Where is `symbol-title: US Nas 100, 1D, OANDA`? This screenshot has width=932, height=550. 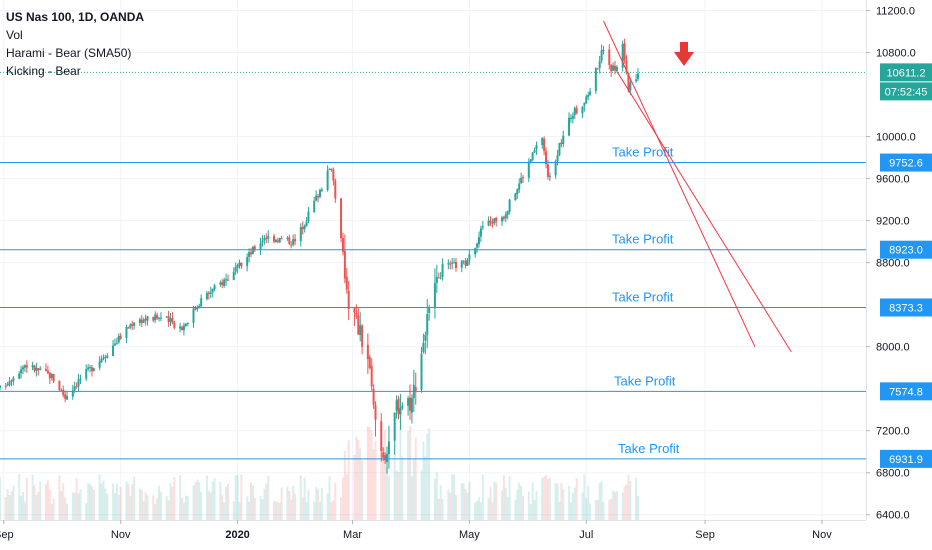 symbol-title: US Nas 100, 1D, OANDA is located at coordinates (75, 17).